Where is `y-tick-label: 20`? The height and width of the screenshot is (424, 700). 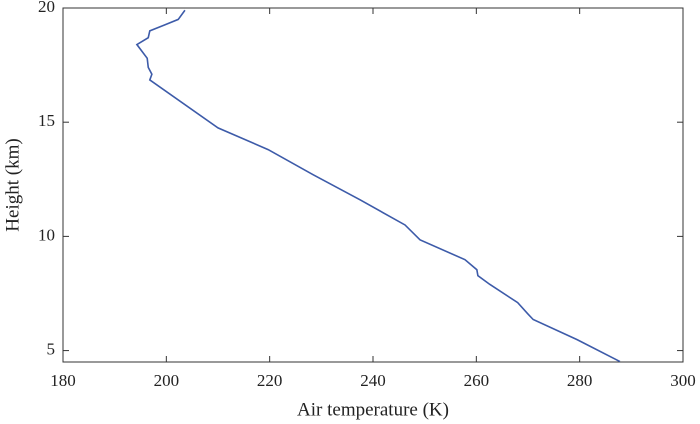 y-tick-label: 20 is located at coordinates (46, 8).